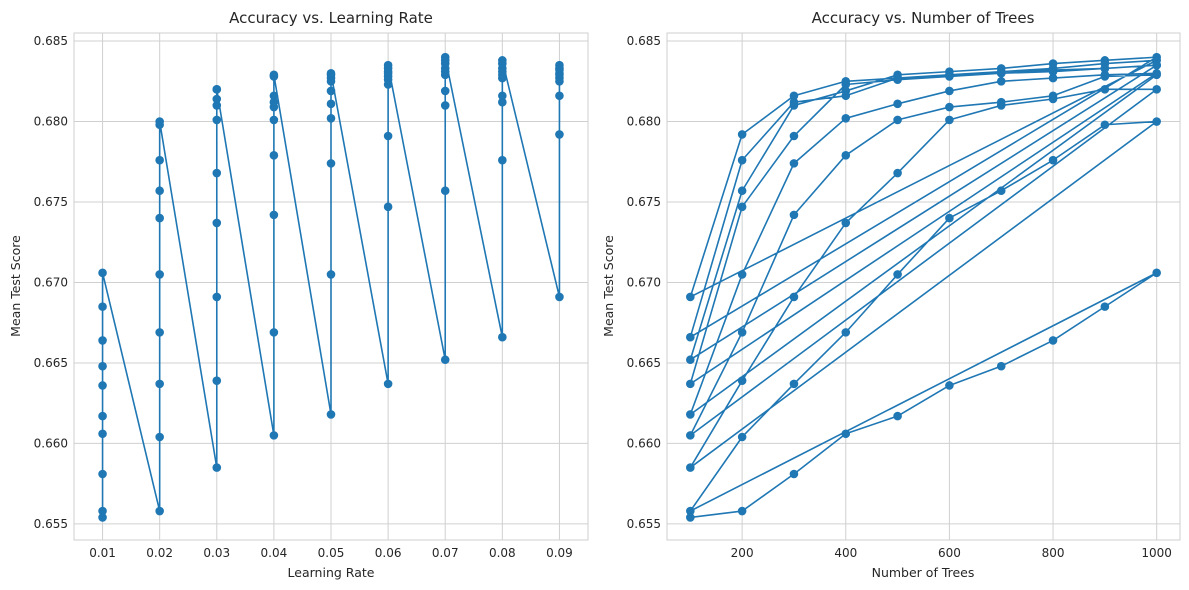 The height and width of the screenshot is (590, 1189). I want to click on x-tick-label: 0.02, so click(159, 553).